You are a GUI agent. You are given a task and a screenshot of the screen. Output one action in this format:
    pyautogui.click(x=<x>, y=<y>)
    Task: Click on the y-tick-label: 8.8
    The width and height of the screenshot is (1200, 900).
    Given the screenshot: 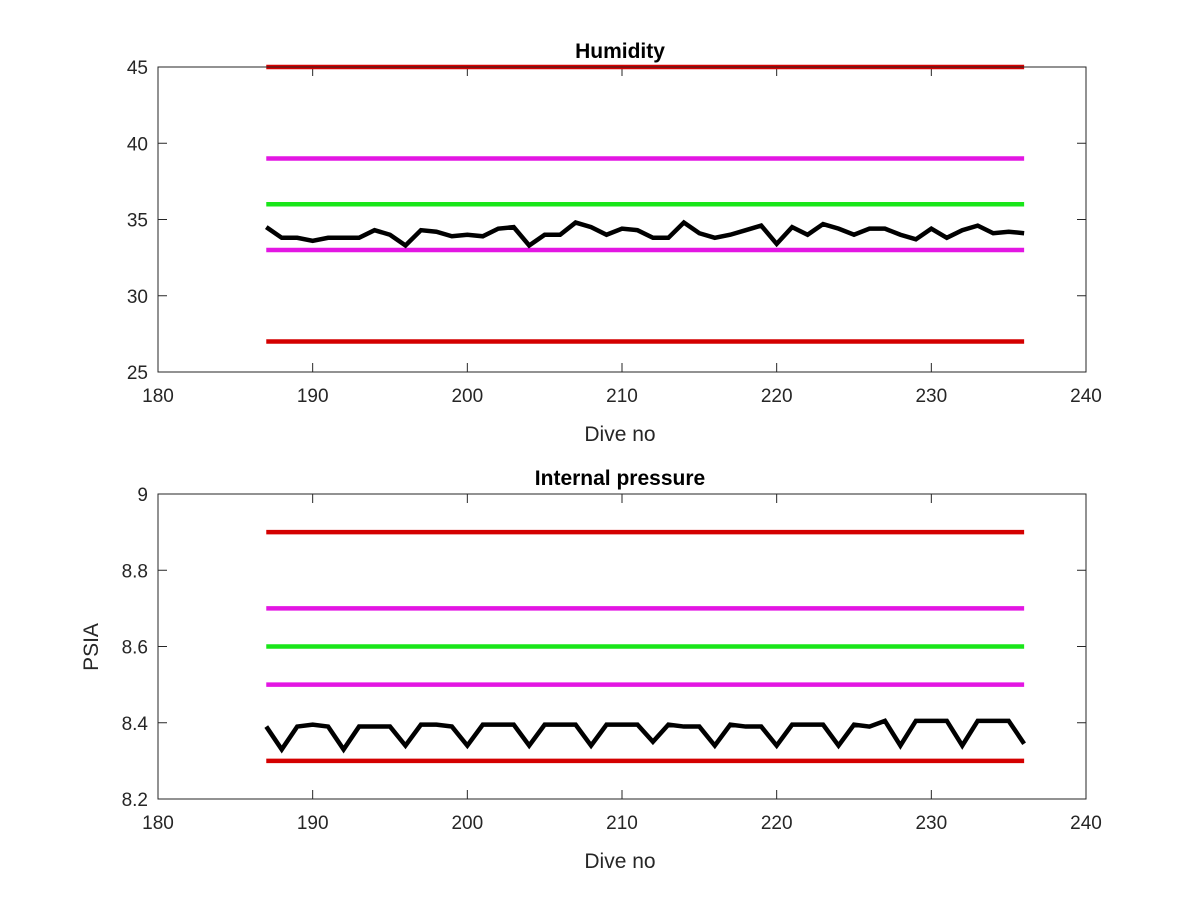 What is the action you would take?
    pyautogui.click(x=135, y=571)
    